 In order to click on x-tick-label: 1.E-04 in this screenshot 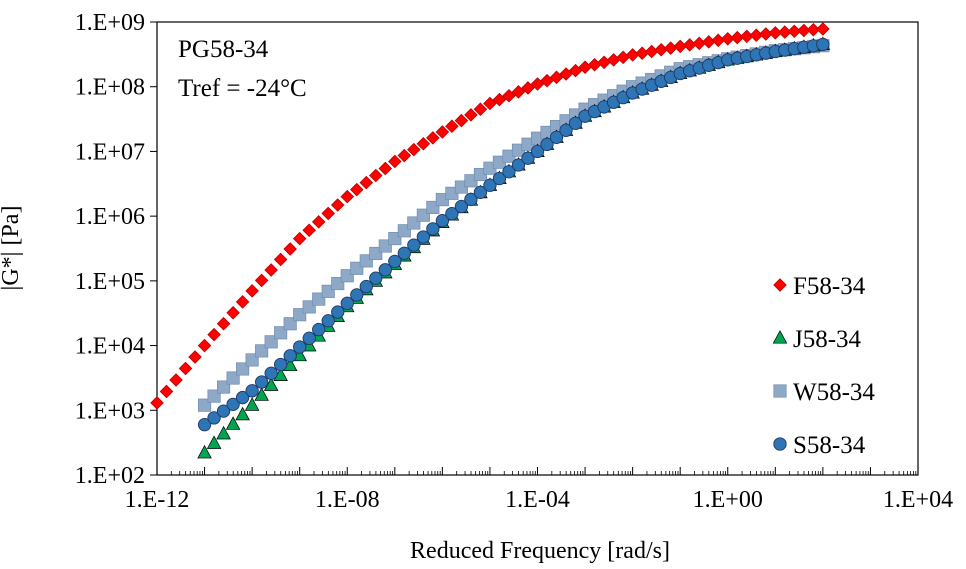, I will do `click(537, 500)`.